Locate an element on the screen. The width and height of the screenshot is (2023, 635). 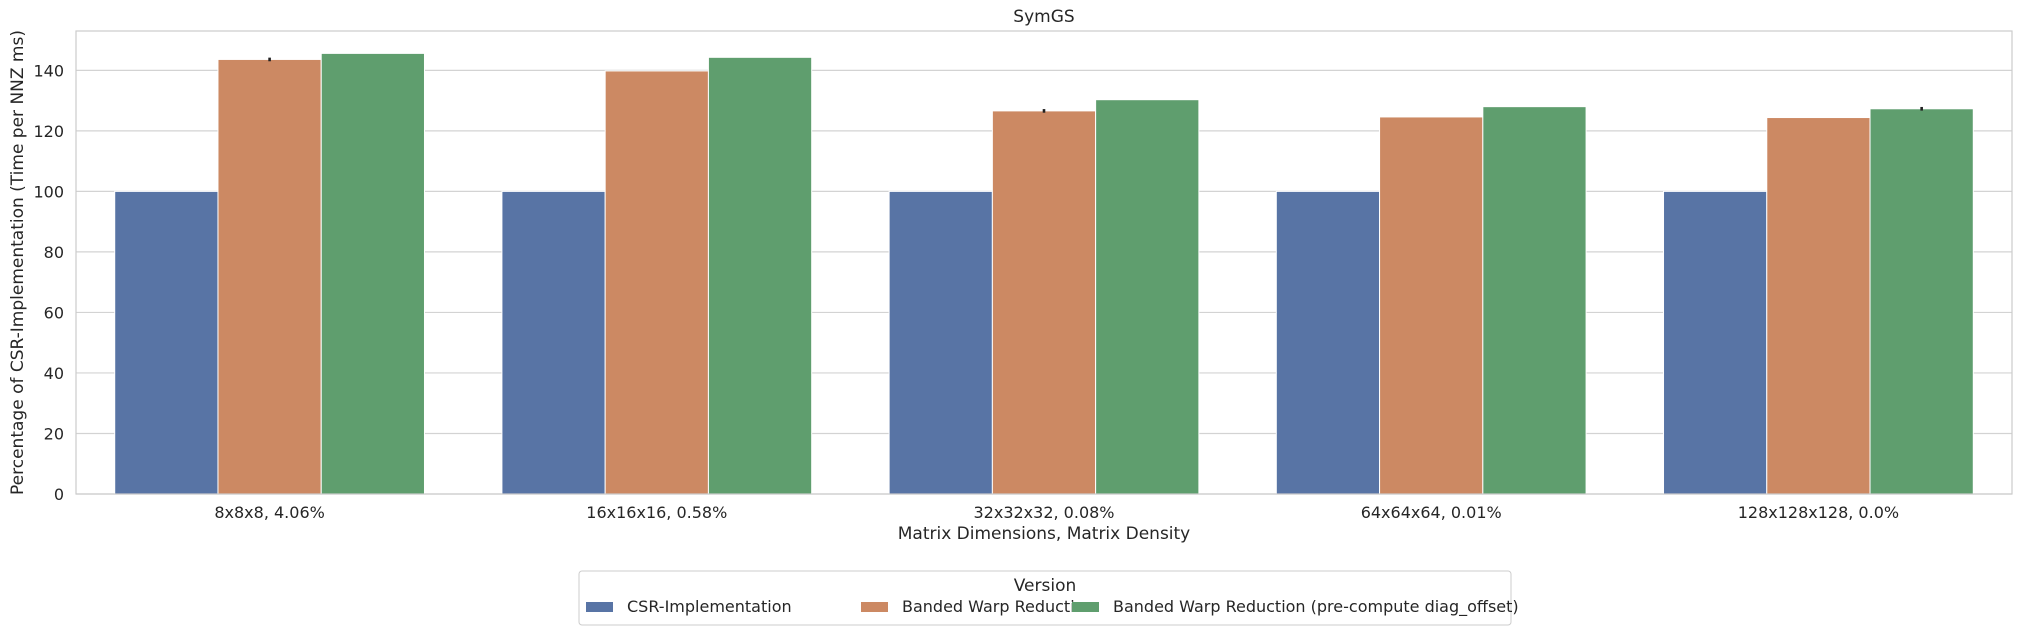
legend-box is located at coordinates (1045, 598).